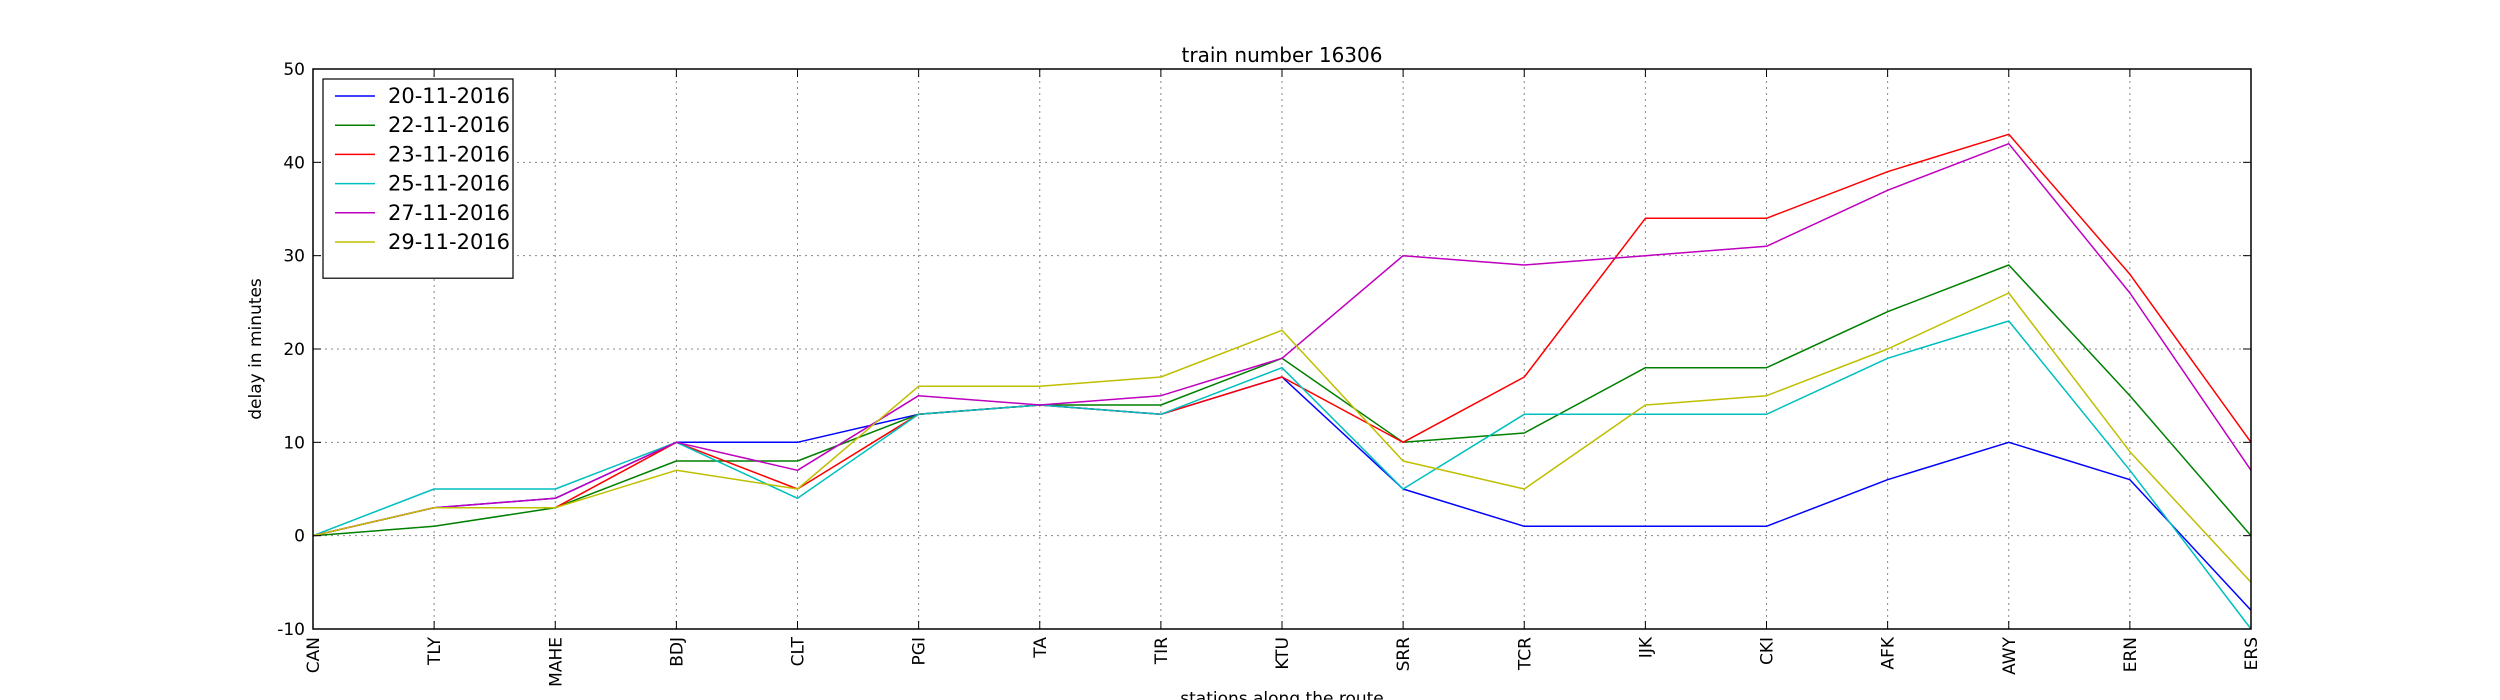 The width and height of the screenshot is (2500, 700). What do you see at coordinates (449, 125) in the screenshot?
I see `legend-label: 22-11-2016` at bounding box center [449, 125].